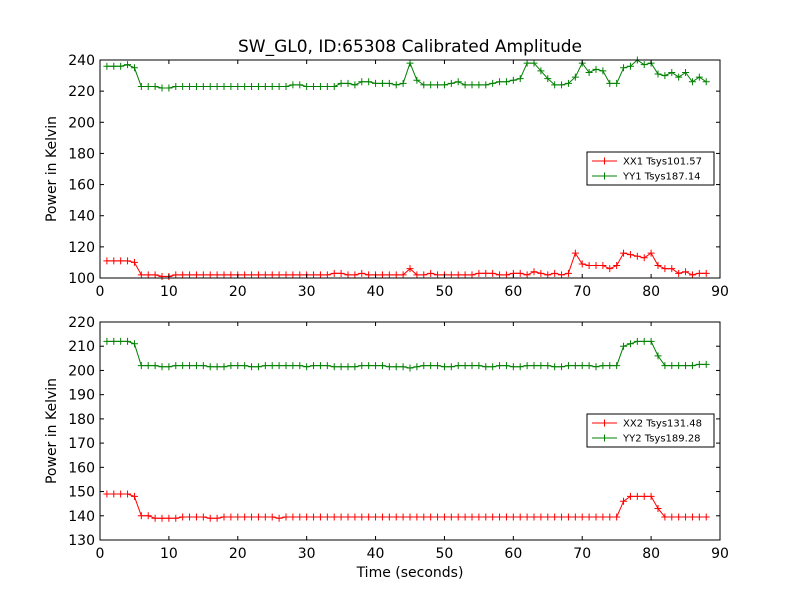 The image size is (800, 600). Describe the element at coordinates (81, 186) in the screenshot. I see `y-tick-label: 160` at that location.